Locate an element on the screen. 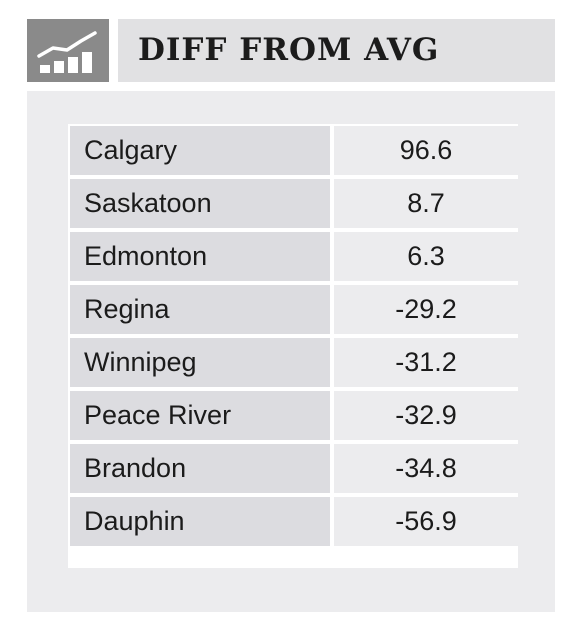 Image resolution: width=584 pixels, height=633 pixels. table-row: Winnipeg -31.2 is located at coordinates (294, 360).